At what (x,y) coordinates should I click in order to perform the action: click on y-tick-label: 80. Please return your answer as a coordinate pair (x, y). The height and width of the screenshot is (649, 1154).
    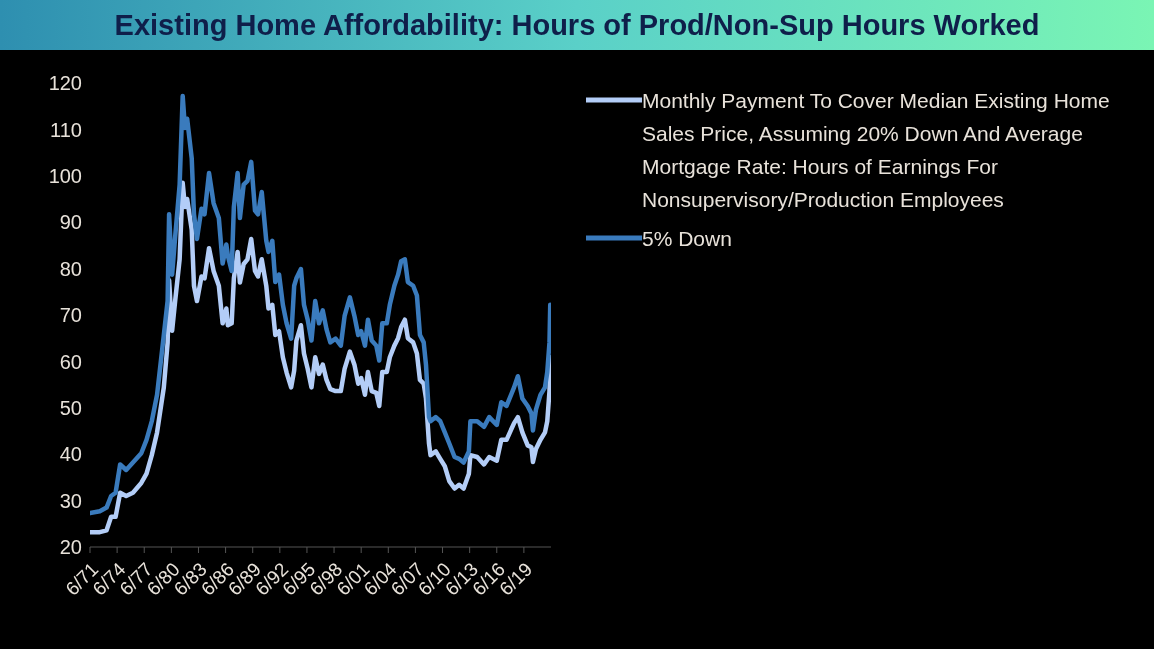
    Looking at the image, I should click on (70, 268).